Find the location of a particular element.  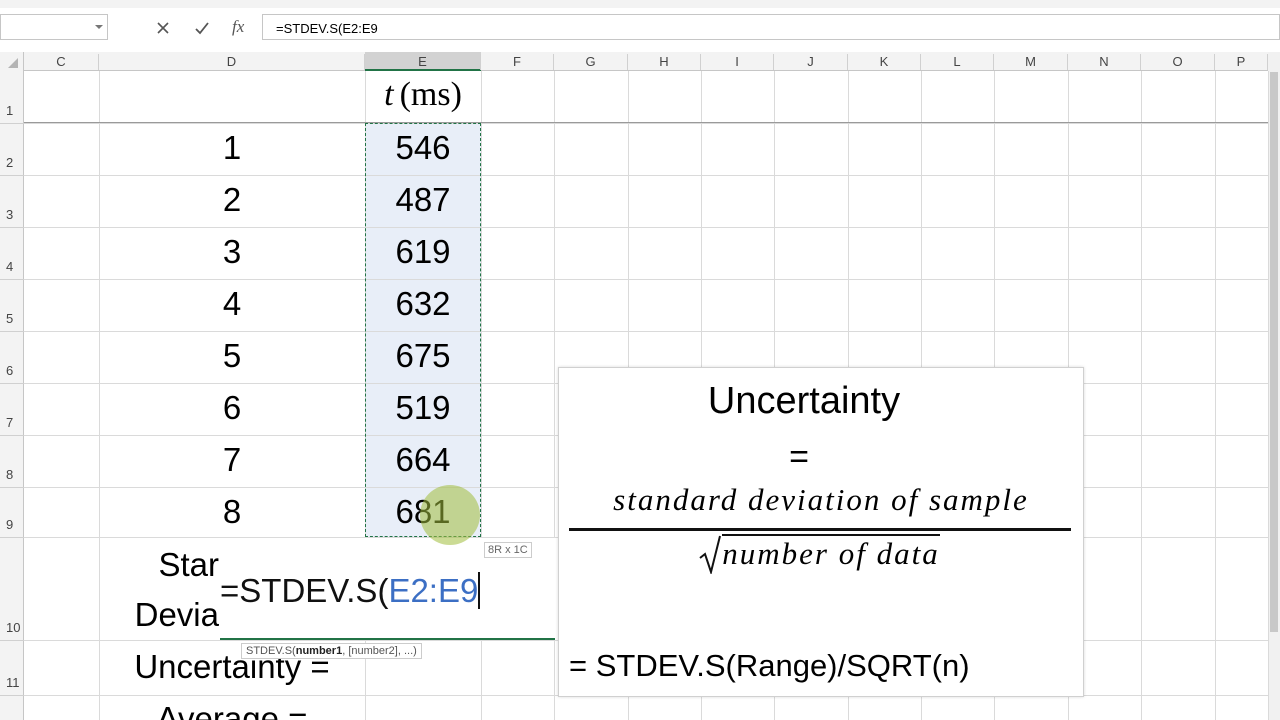

cell-value: 546 is located at coordinates (423, 147).